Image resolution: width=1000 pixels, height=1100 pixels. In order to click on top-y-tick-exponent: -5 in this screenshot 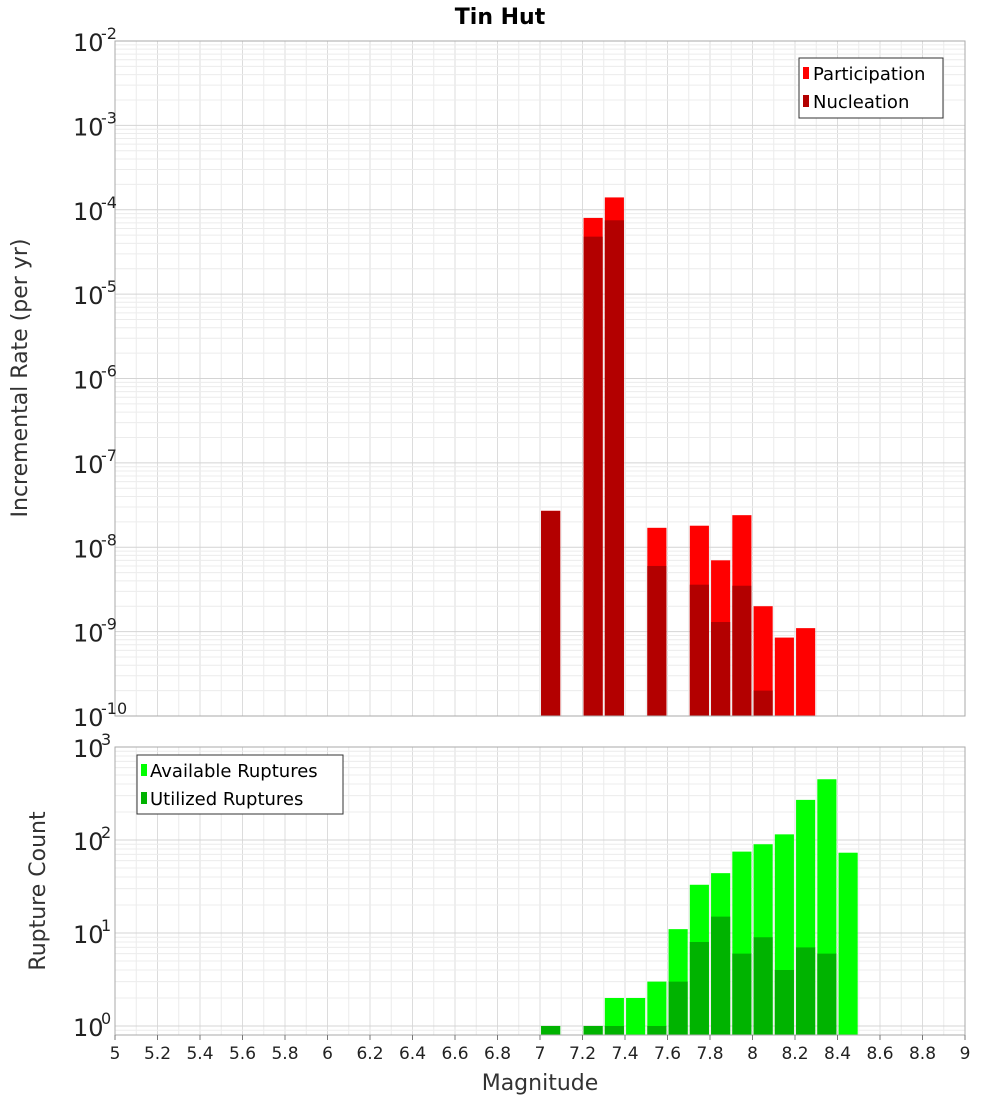, I will do `click(109, 286)`.